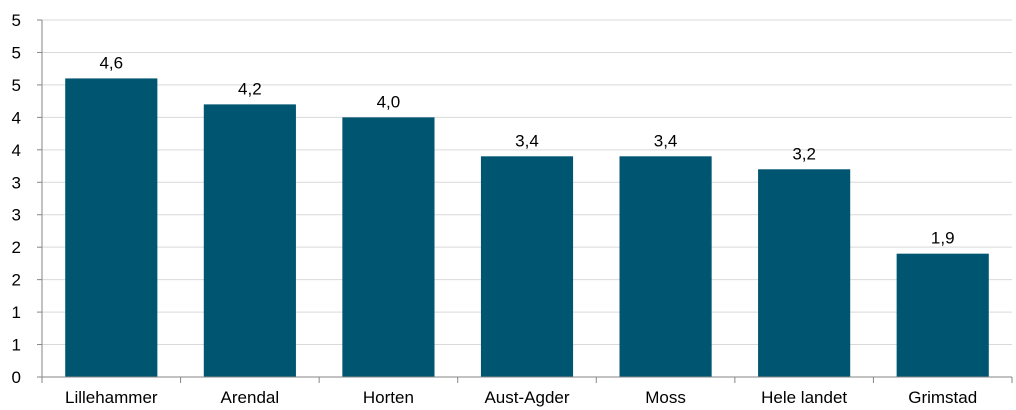 The image size is (1016, 410). Describe the element at coordinates (27, 199) in the screenshot. I see `y-axis-ticks: 0 1 1 2 2 3 3 4 4 5 5 5` at that location.